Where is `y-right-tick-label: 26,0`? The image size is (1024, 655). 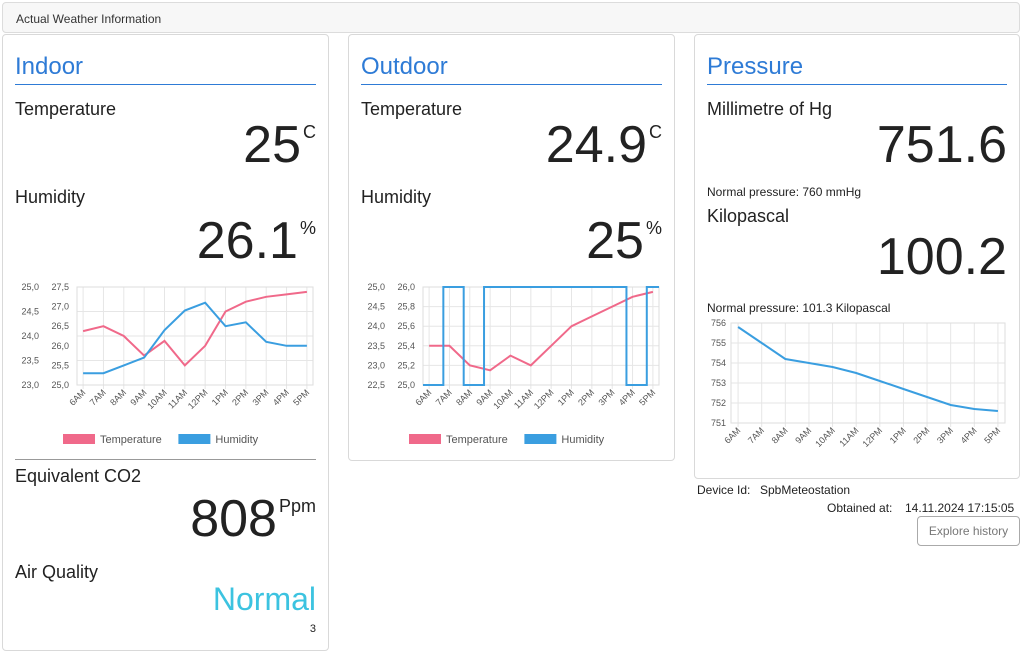
y-right-tick-label: 26,0 is located at coordinates (406, 287).